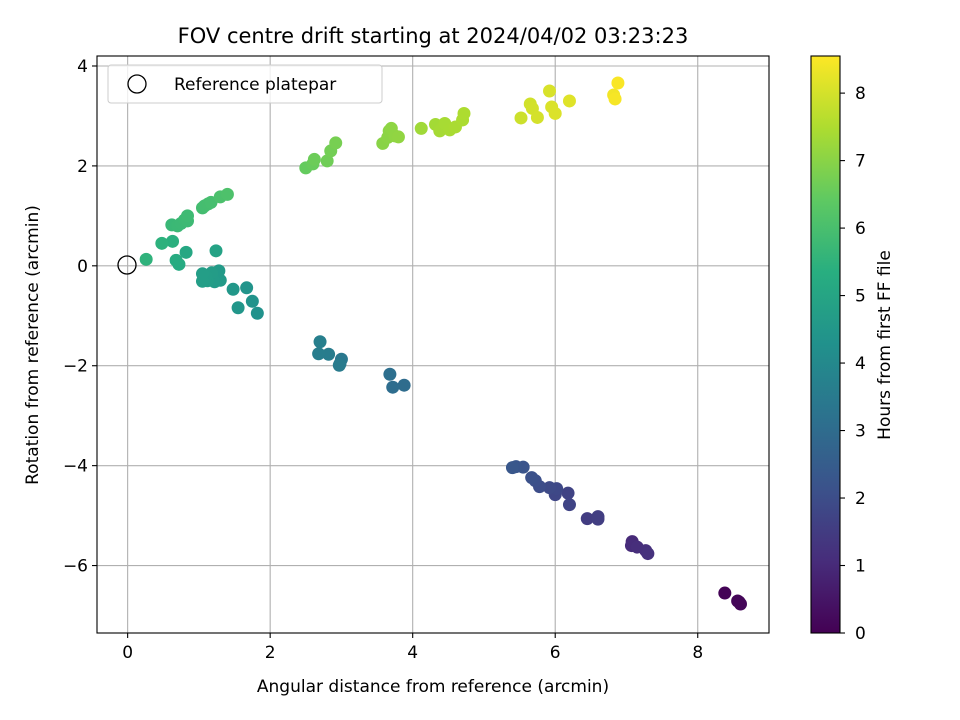 This screenshot has height=720, width=960. Describe the element at coordinates (860, 567) in the screenshot. I see `colorbar-tick-label: 1` at that location.